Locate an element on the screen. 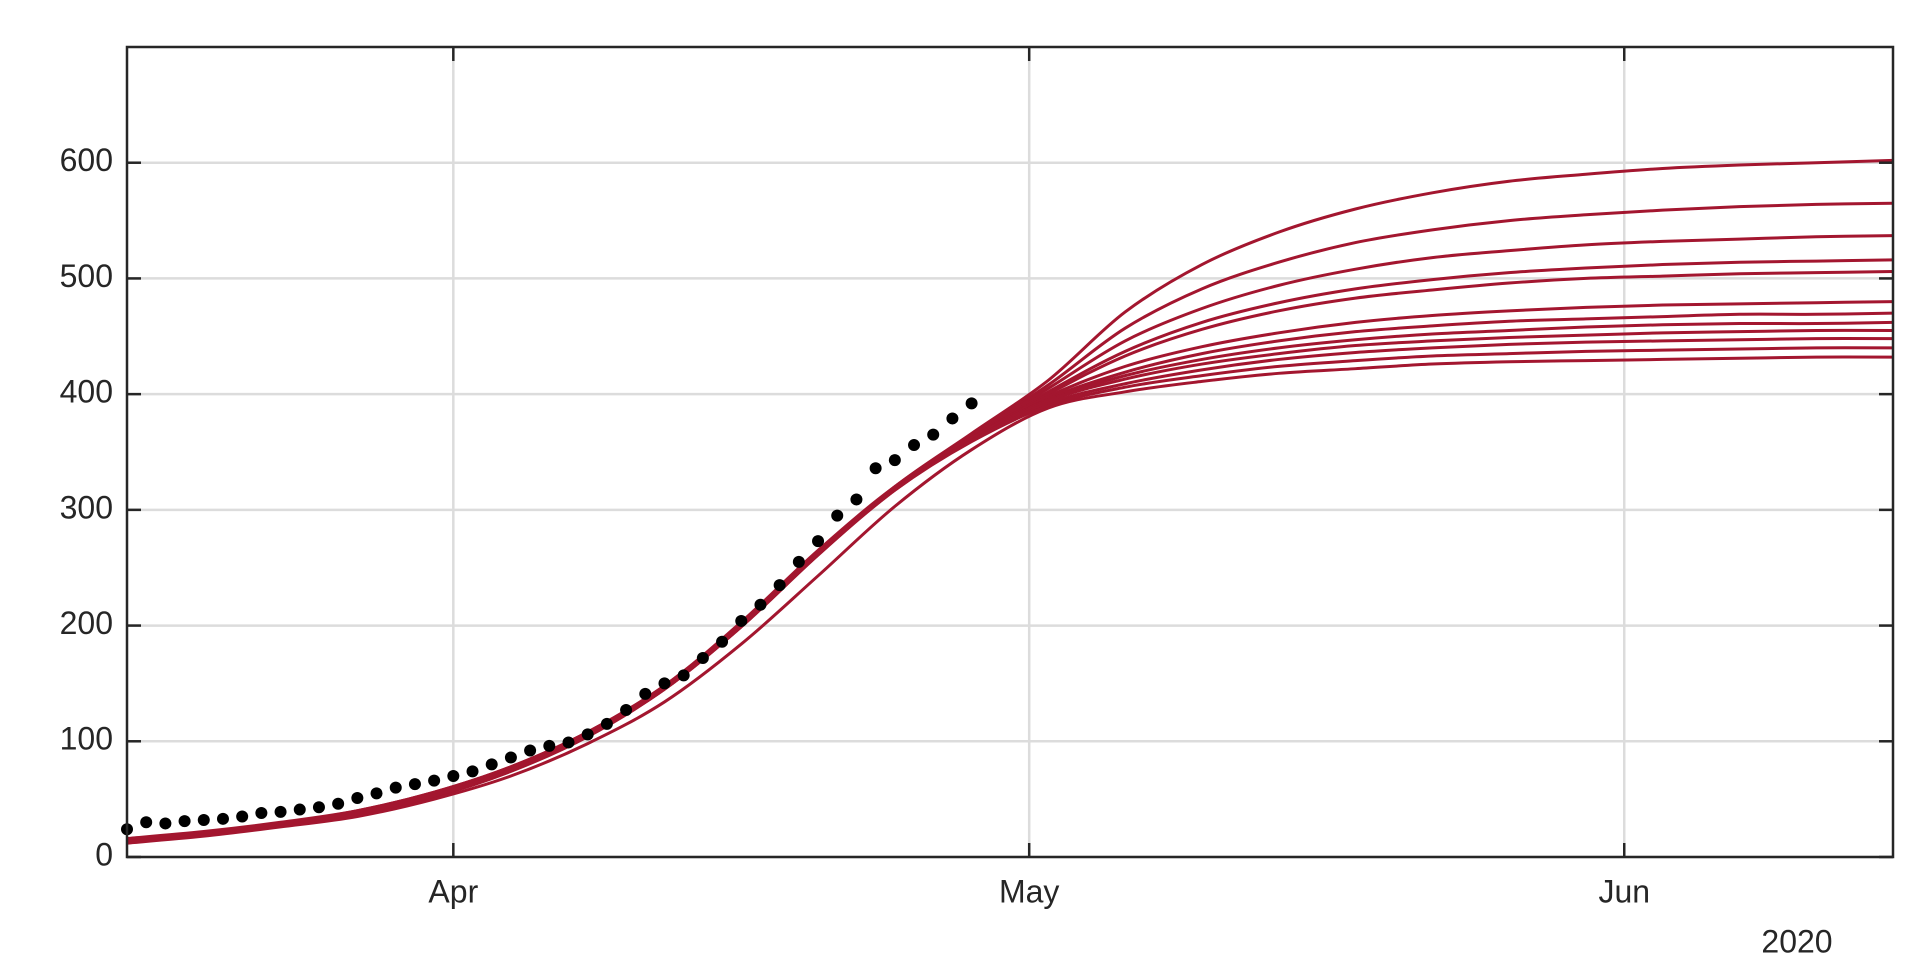 The width and height of the screenshot is (1917, 980). x-tick-label: Jun is located at coordinates (1624, 891).